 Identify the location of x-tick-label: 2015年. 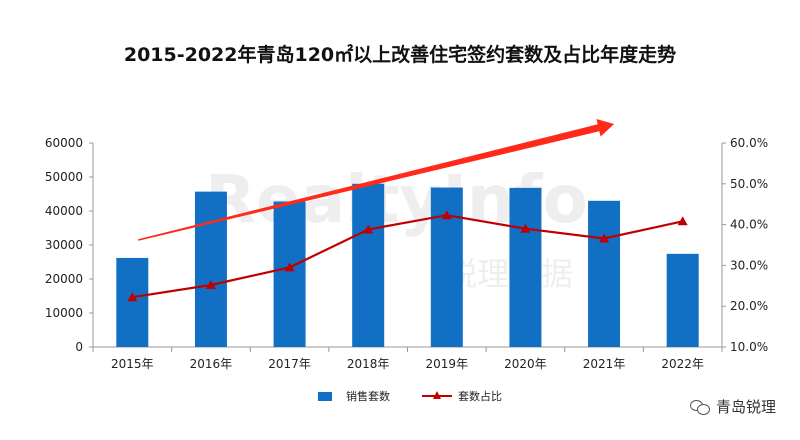
(132, 364).